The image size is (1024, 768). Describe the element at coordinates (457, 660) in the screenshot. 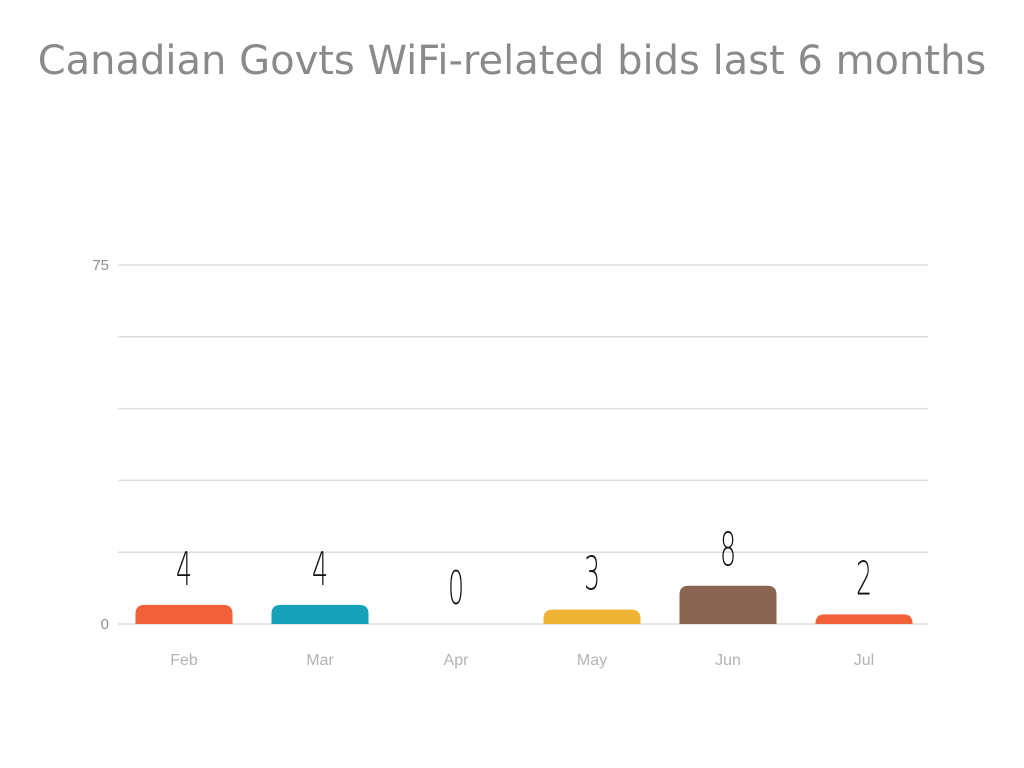

I see `x-tick-label: Apr` at that location.